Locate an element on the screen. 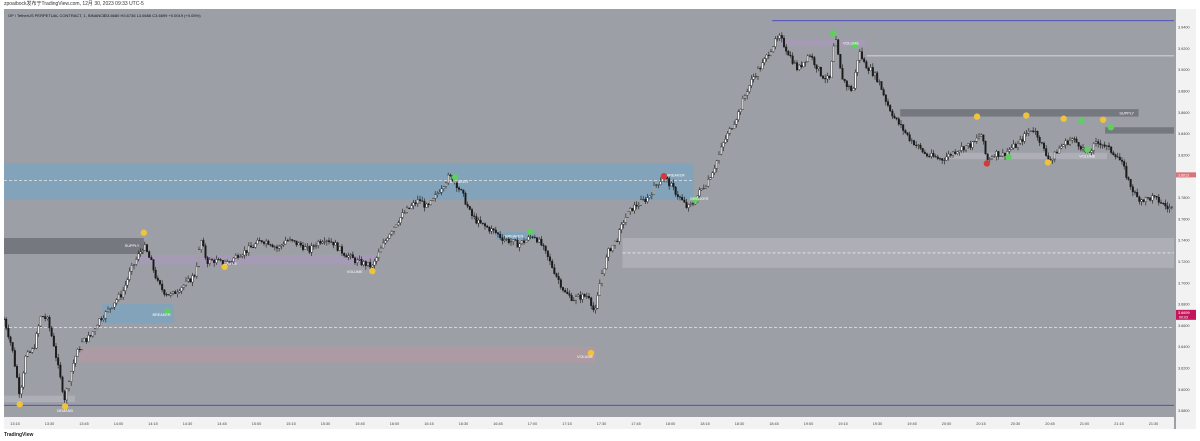  y-tick-label: 3.7000 is located at coordinates (1184, 283).